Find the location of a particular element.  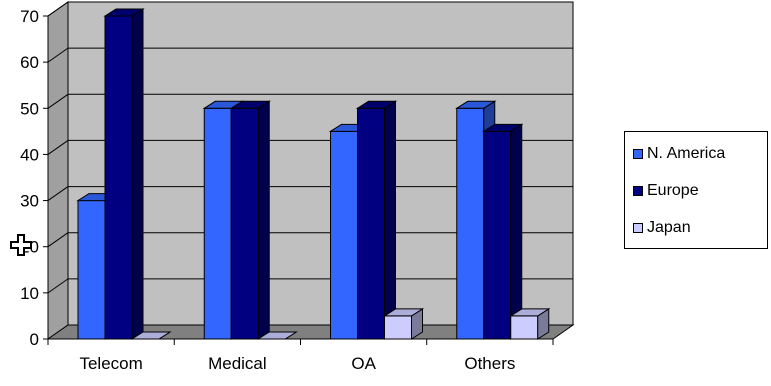

y-tick-label: 30 is located at coordinates (29, 201).